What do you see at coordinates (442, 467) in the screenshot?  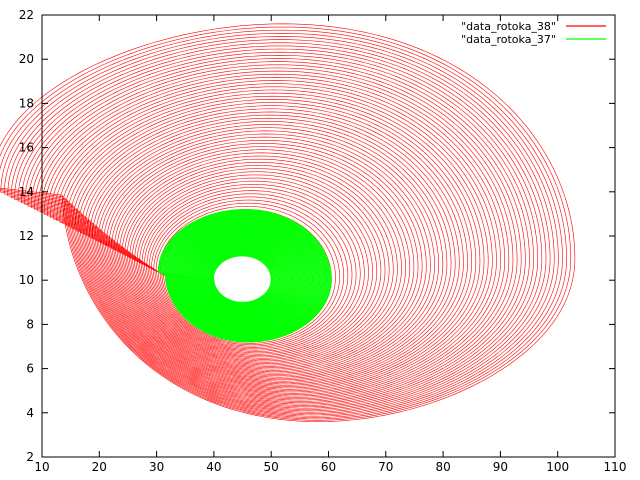 I see `x-tick-label-80: 80` at bounding box center [442, 467].